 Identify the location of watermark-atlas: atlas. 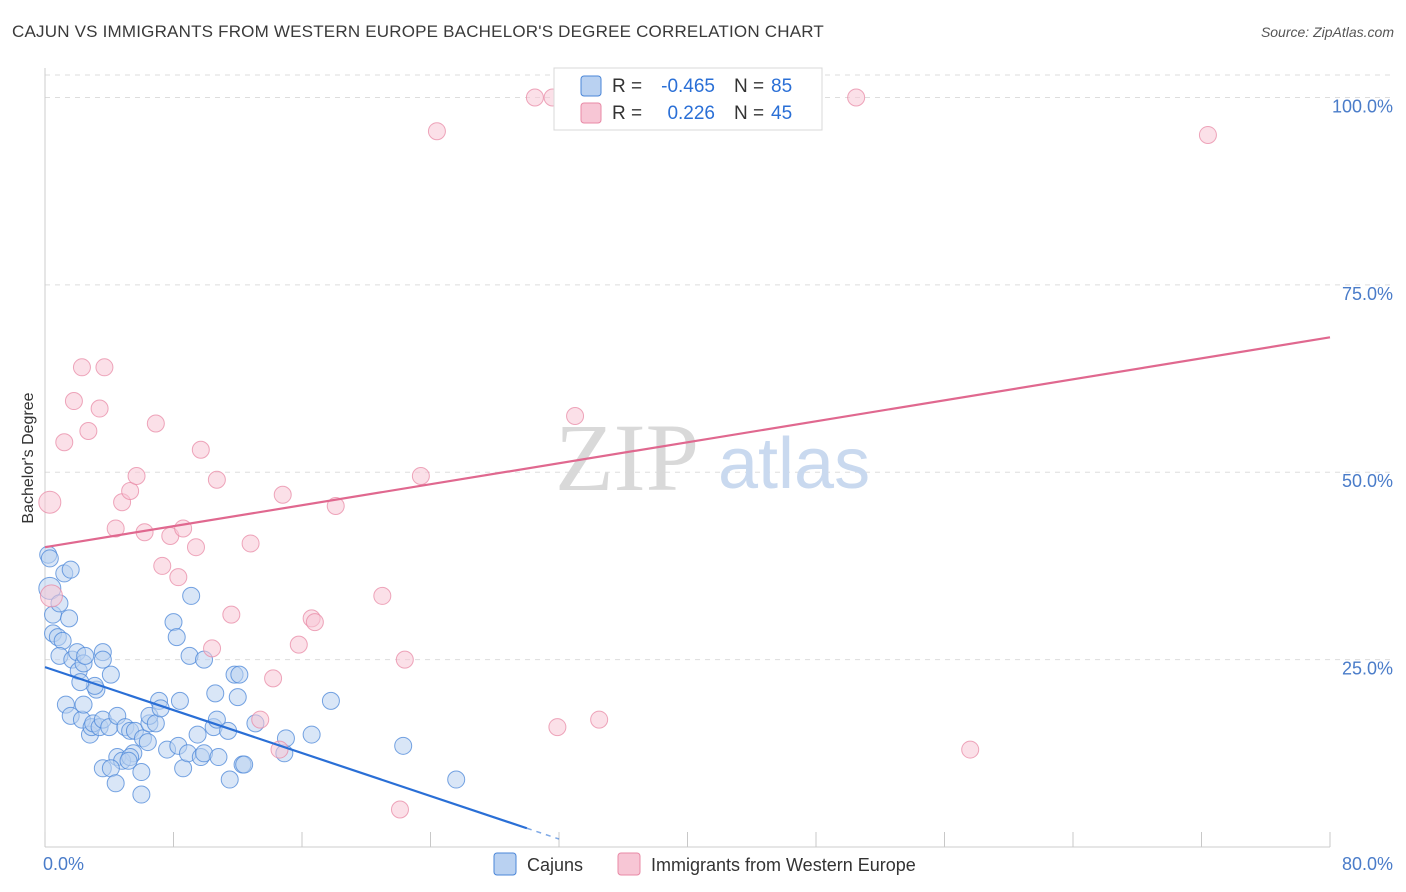
(794, 464).